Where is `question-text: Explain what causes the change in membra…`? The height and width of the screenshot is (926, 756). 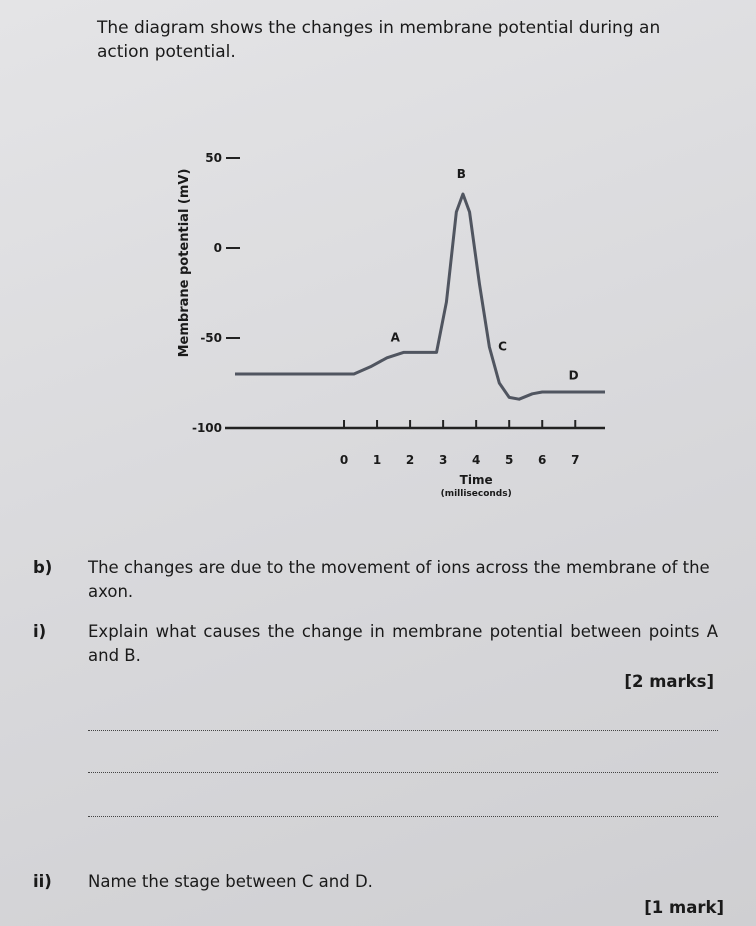
question-text: Explain what causes the change in membra… is located at coordinates (403, 643).